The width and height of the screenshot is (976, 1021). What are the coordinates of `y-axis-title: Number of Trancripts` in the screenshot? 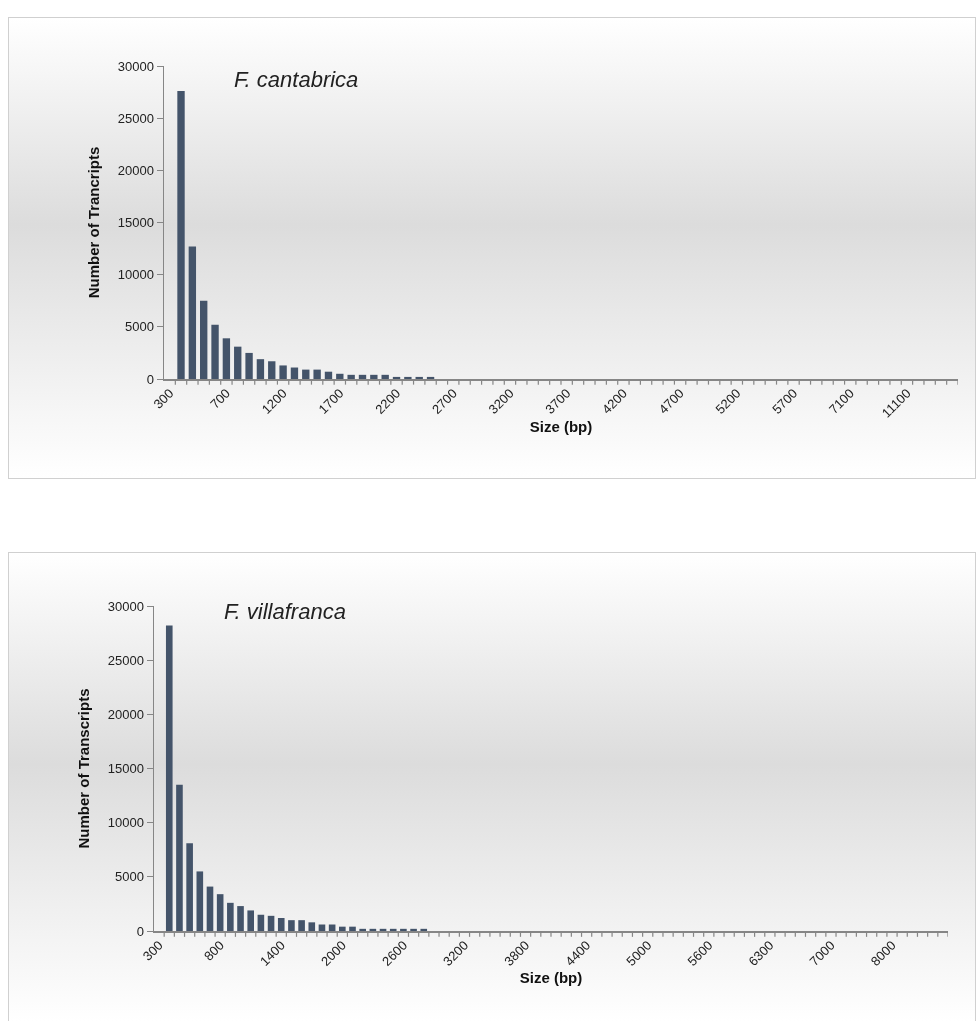 It's located at (94, 222).